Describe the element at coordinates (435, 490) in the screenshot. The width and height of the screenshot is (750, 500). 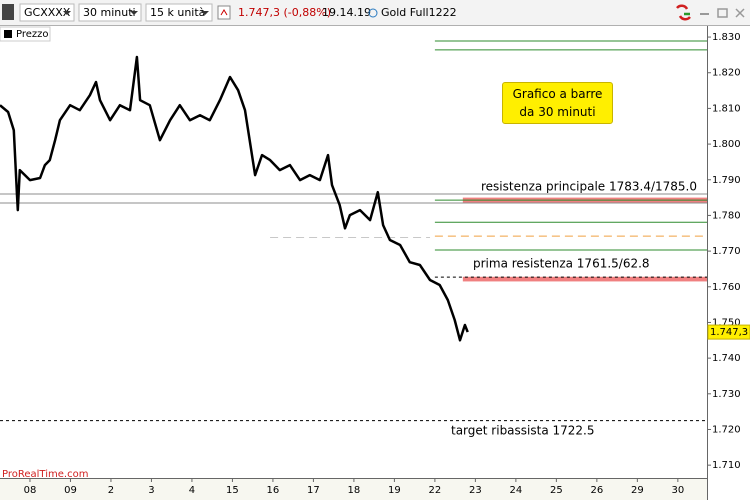
I see `x-tick-label: 22` at that location.